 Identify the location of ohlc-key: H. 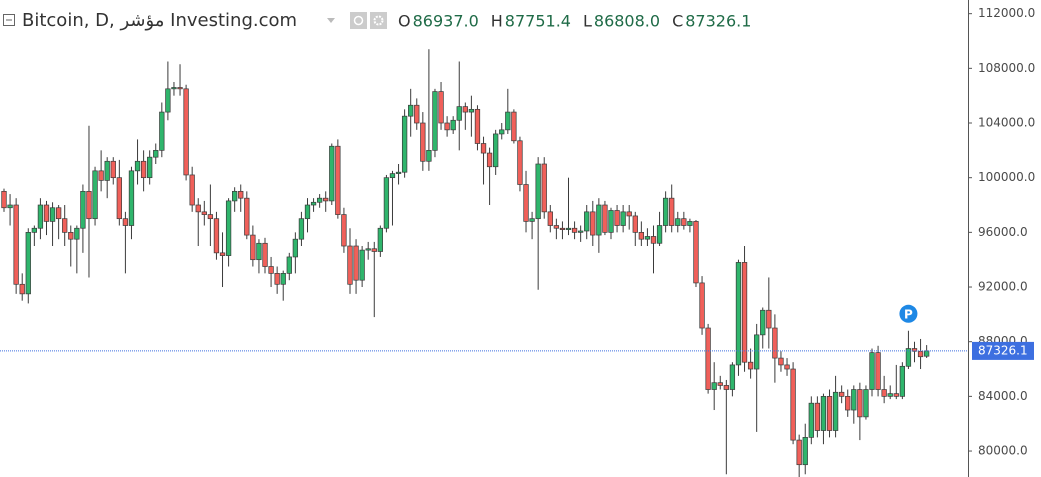
(497, 21).